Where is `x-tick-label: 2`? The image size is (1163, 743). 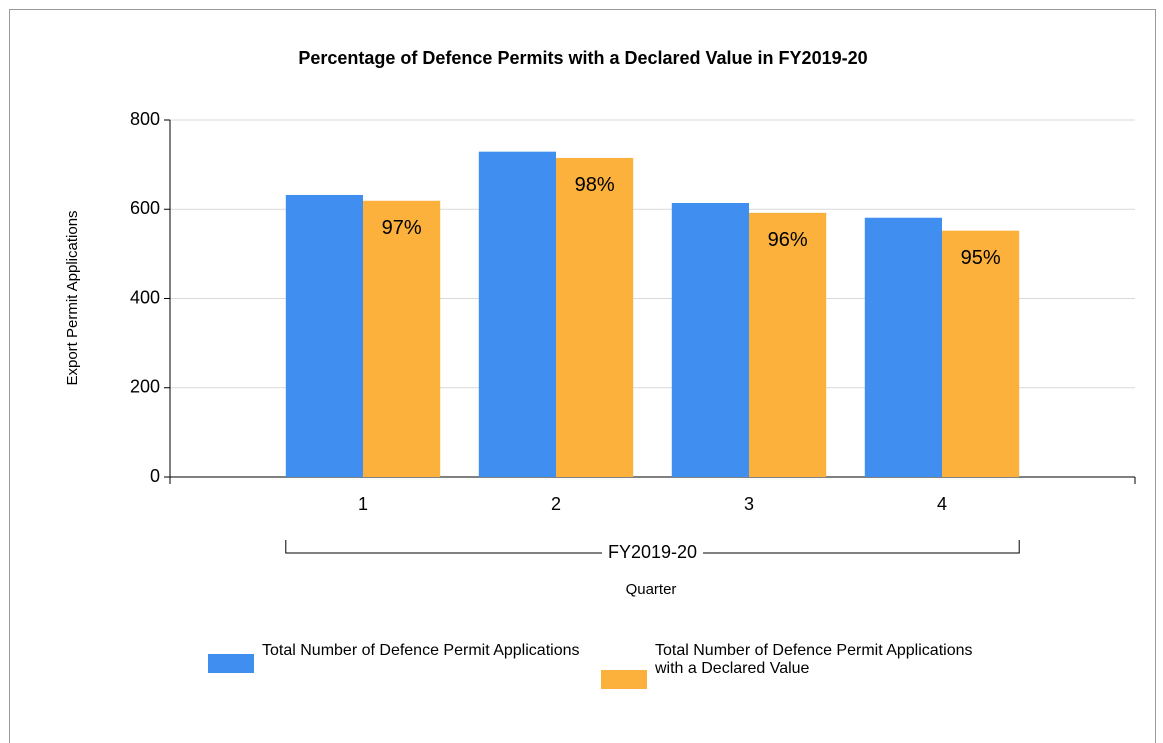 x-tick-label: 2 is located at coordinates (556, 504).